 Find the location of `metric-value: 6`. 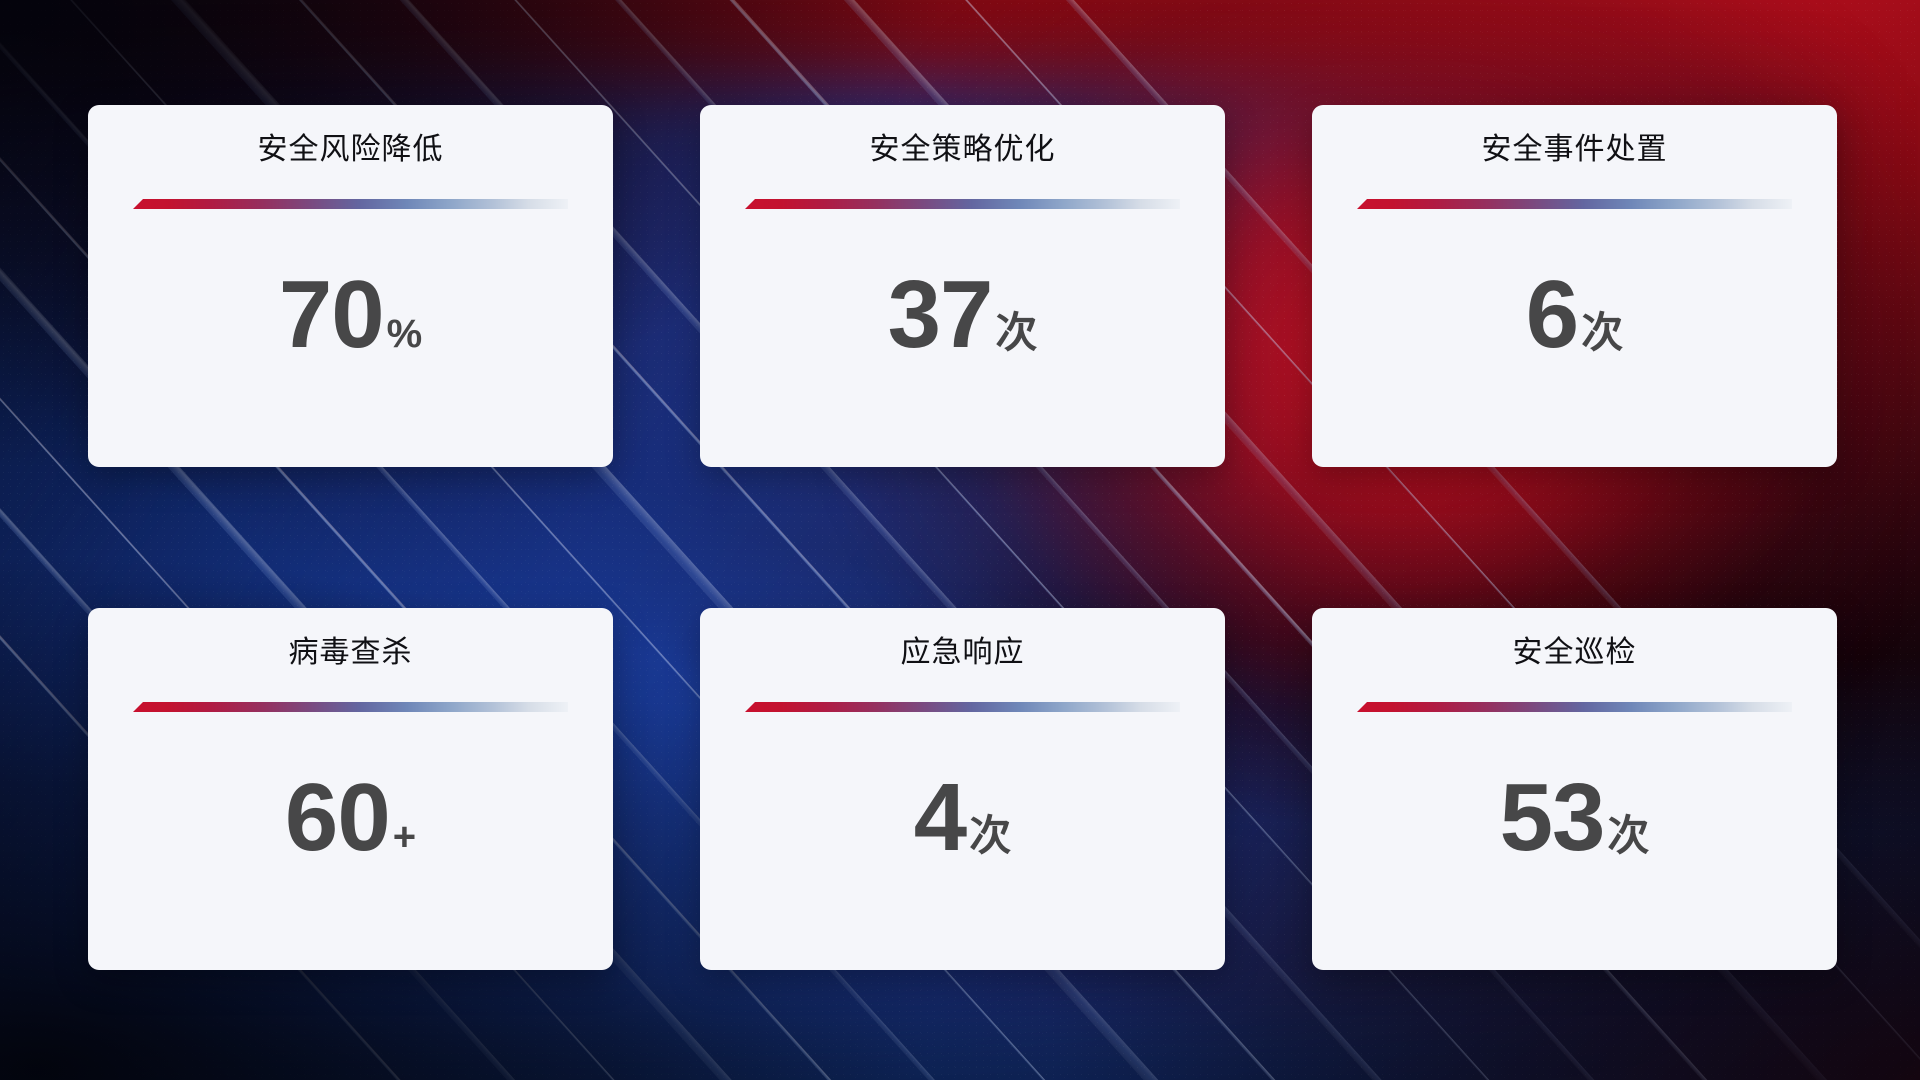

metric-value: 6 is located at coordinates (1552, 314).